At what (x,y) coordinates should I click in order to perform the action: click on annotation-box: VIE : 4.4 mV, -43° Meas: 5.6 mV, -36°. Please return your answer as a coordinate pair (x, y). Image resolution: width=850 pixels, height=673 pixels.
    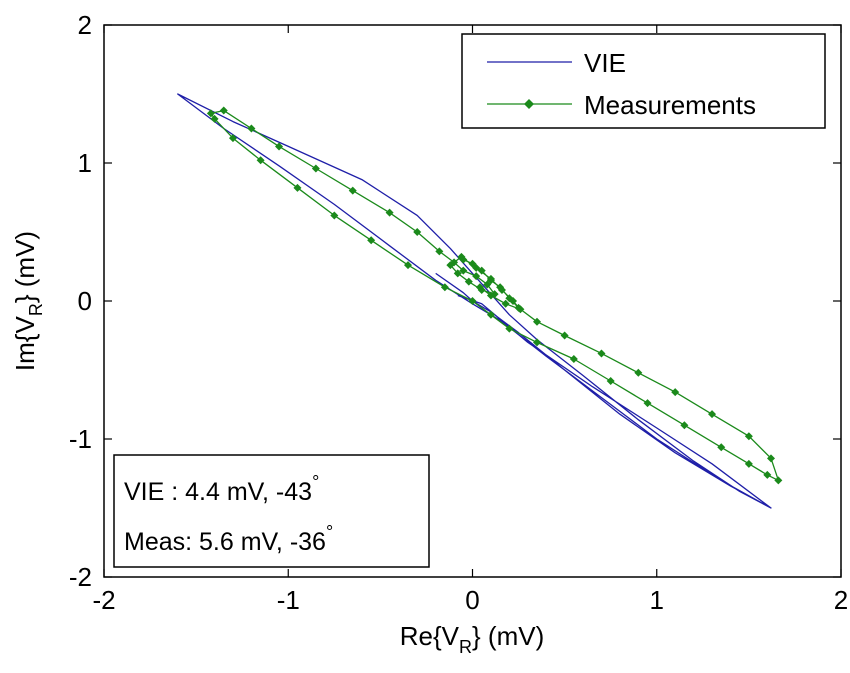
    Looking at the image, I should click on (271, 511).